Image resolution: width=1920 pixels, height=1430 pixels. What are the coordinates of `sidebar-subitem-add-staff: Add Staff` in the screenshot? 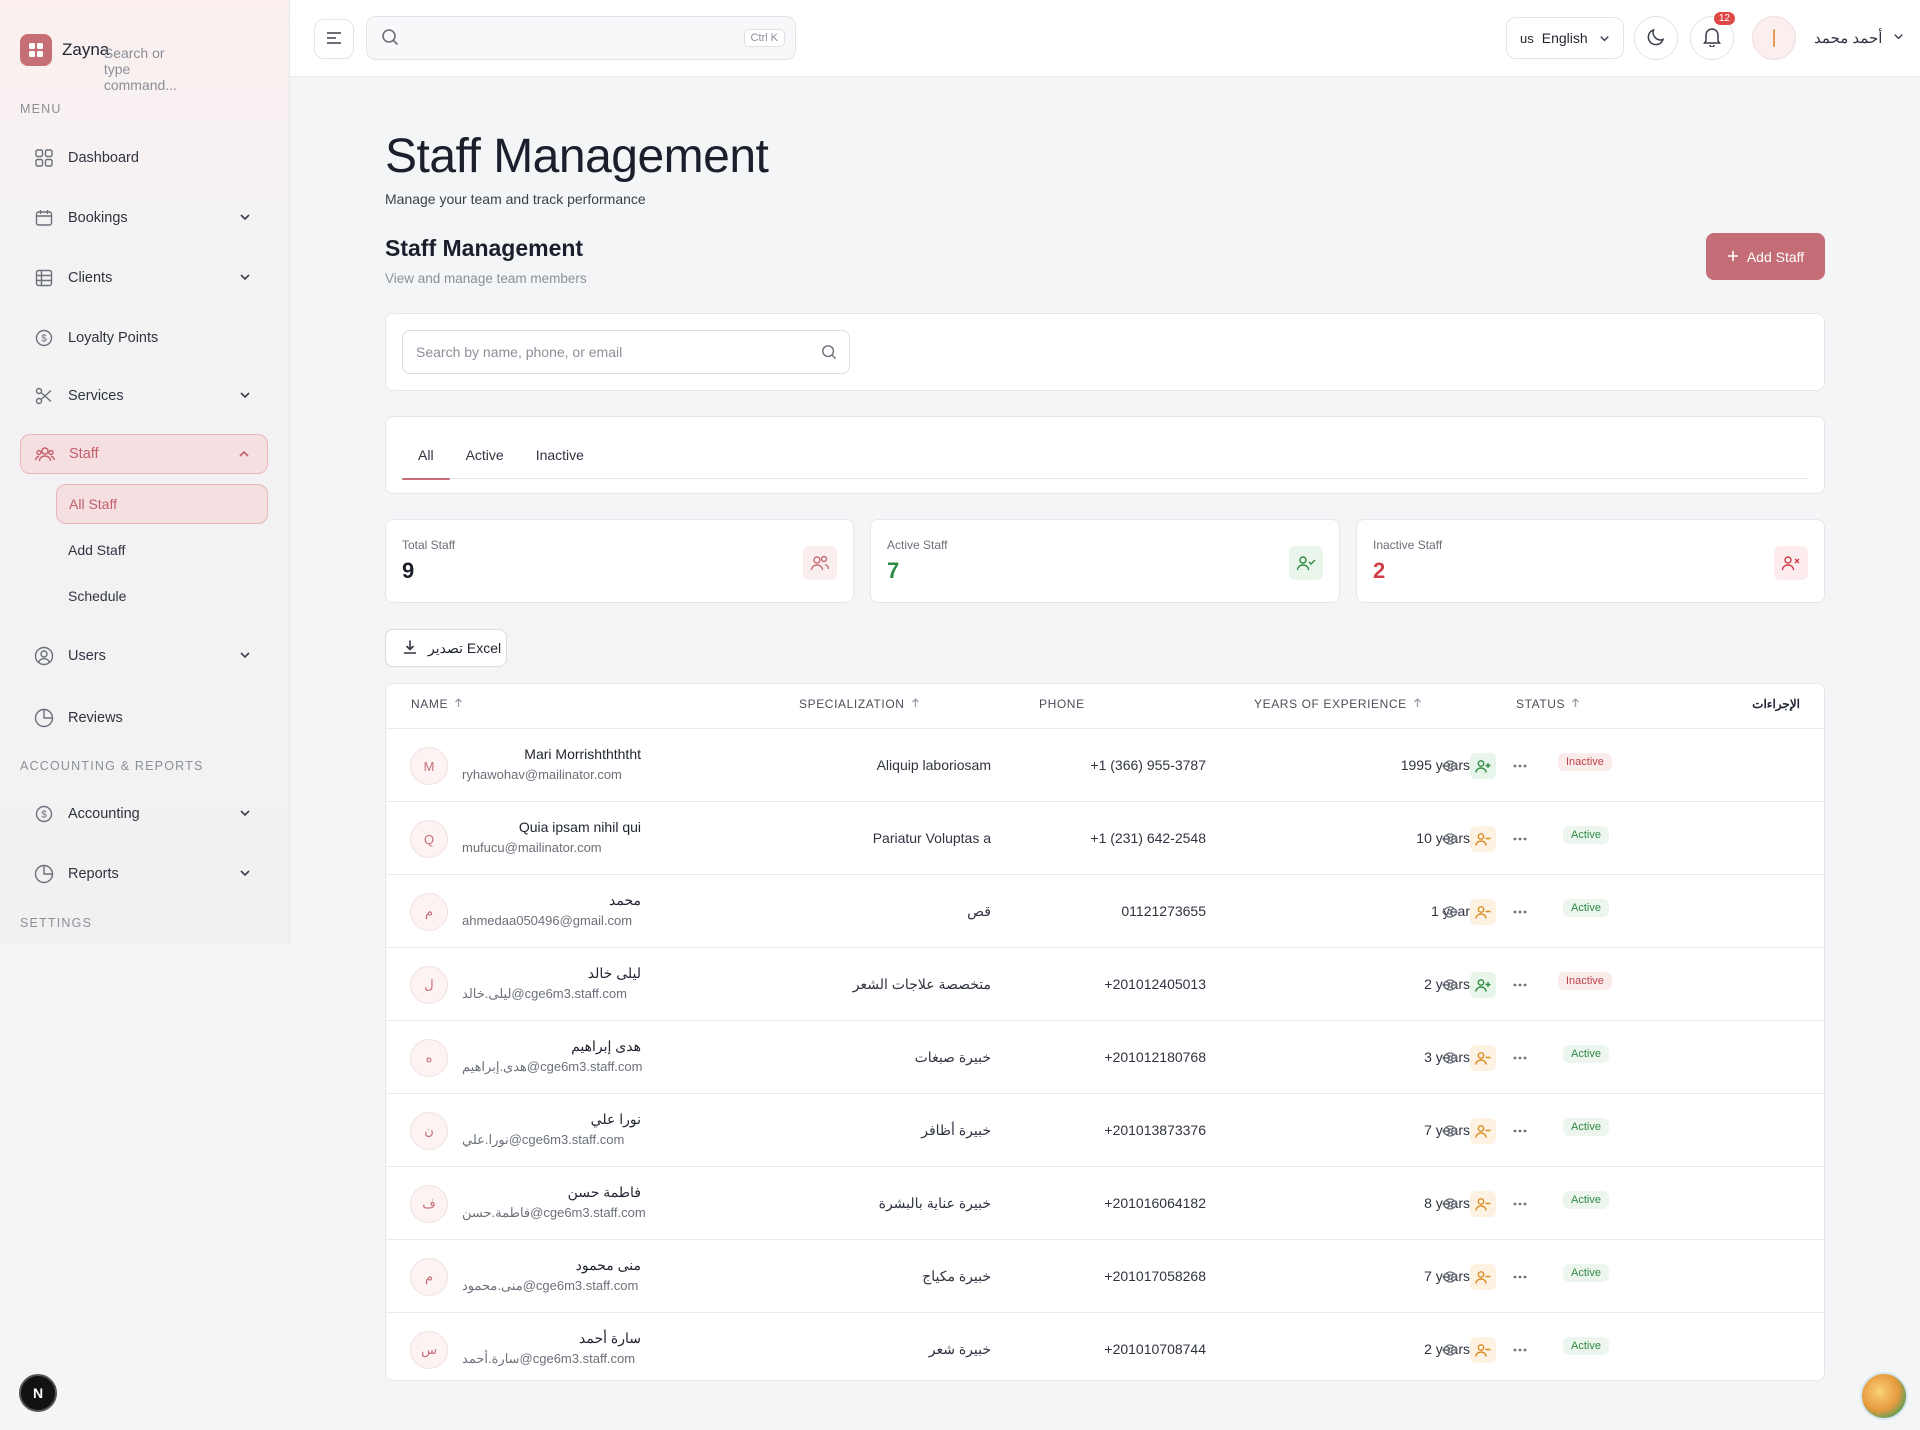 It's located at (97, 550).